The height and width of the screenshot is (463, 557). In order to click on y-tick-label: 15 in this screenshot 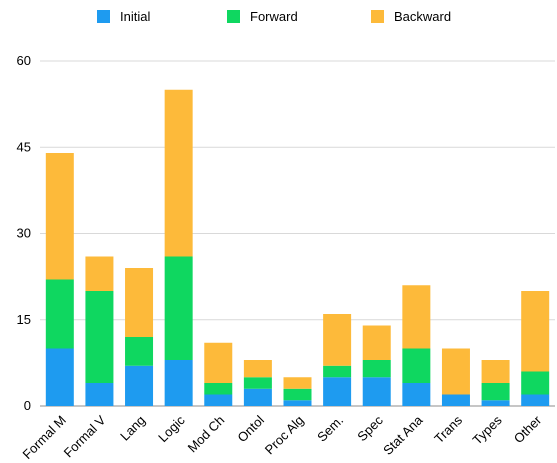, I will do `click(24, 319)`.